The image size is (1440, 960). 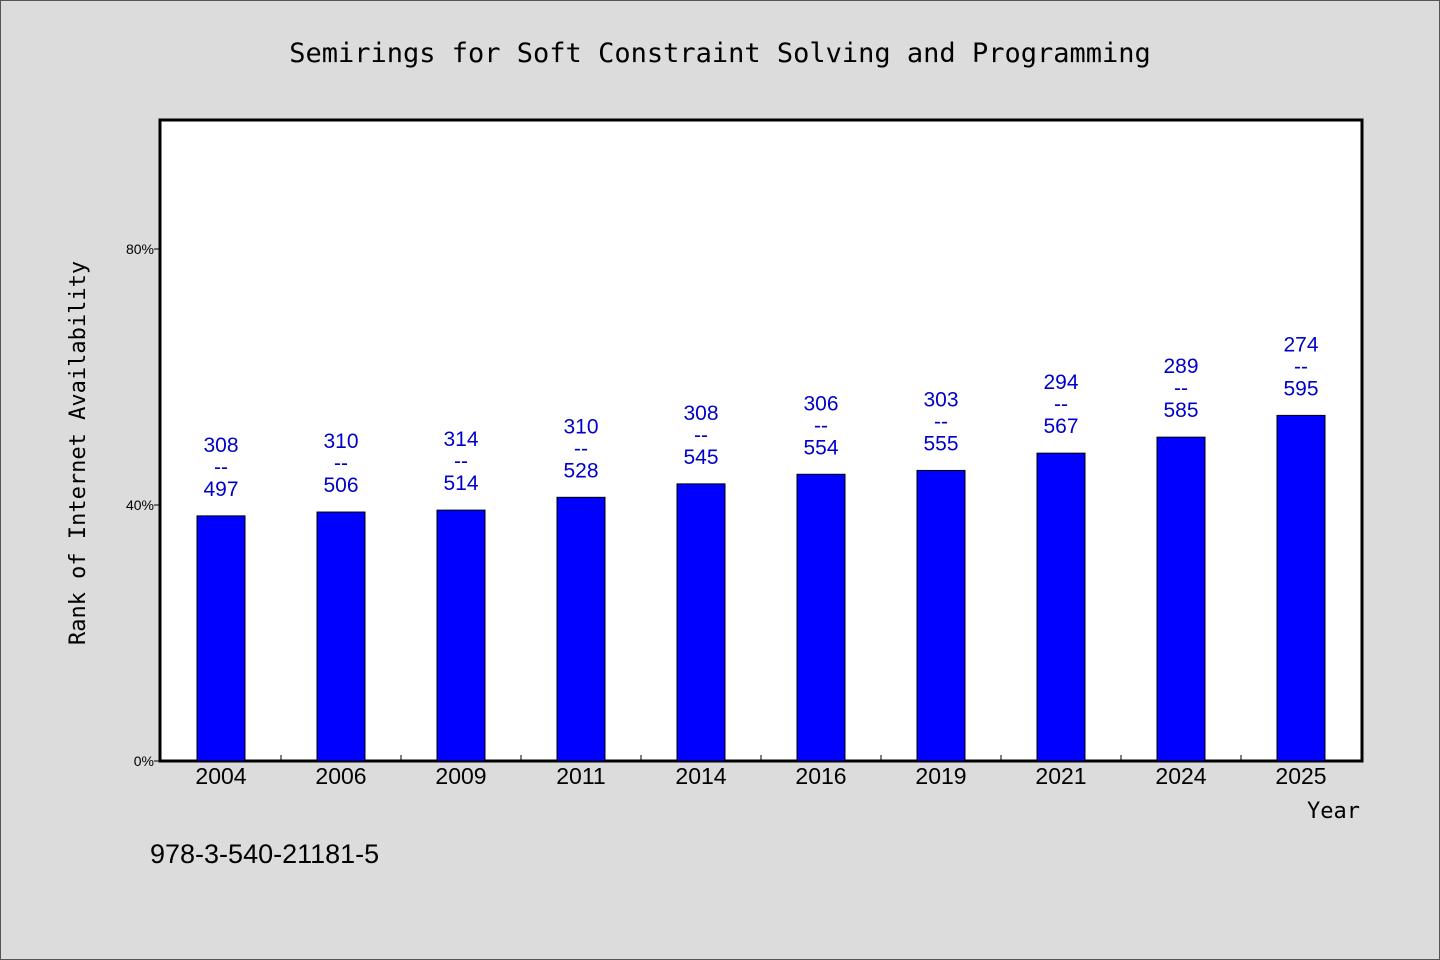 I want to click on x-tick-label: 2021, so click(x=1060, y=776).